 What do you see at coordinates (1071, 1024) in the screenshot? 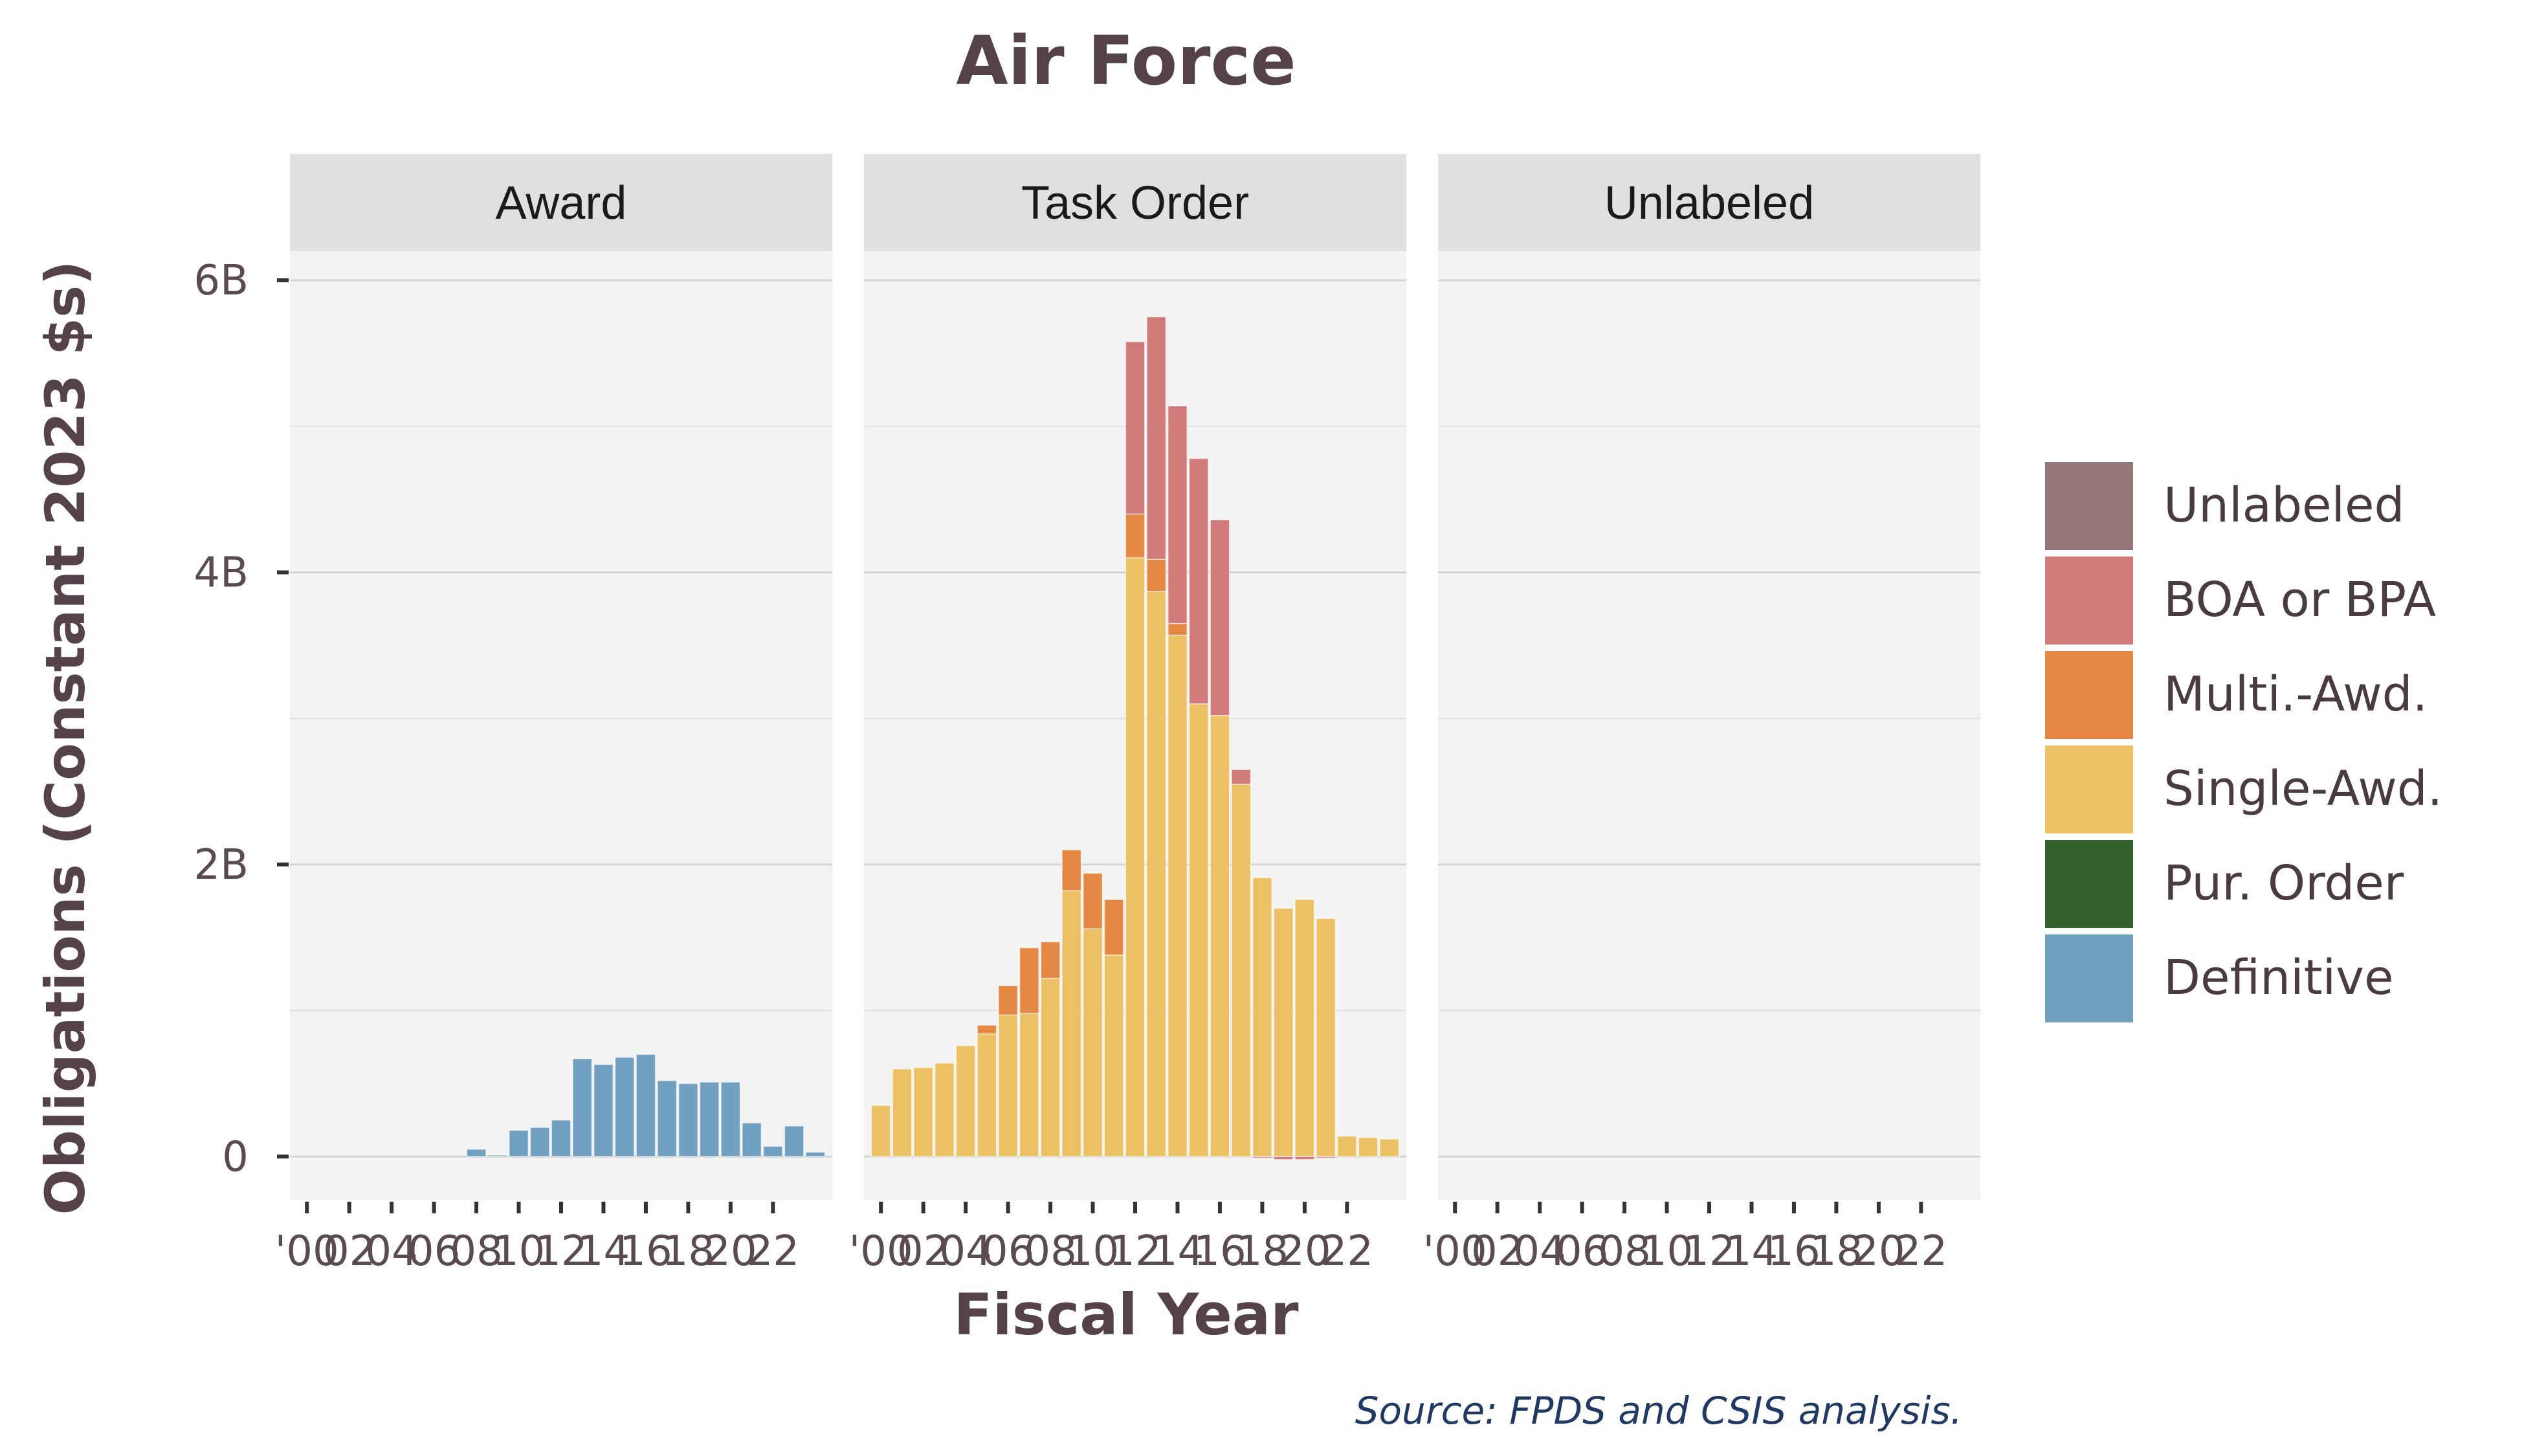
I see `bar-single-awd-2009` at bounding box center [1071, 1024].